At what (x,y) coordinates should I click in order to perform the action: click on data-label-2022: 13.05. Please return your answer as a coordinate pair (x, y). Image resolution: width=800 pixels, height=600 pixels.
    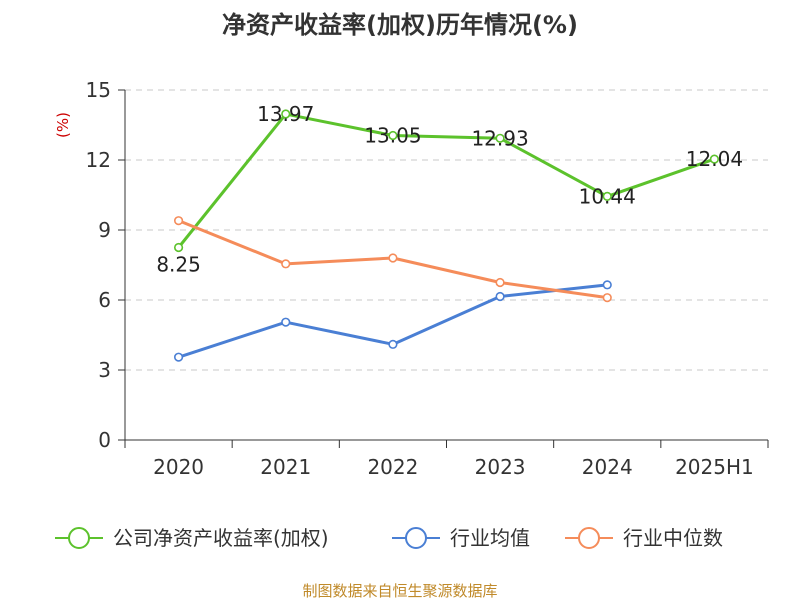
    Looking at the image, I should click on (392, 136).